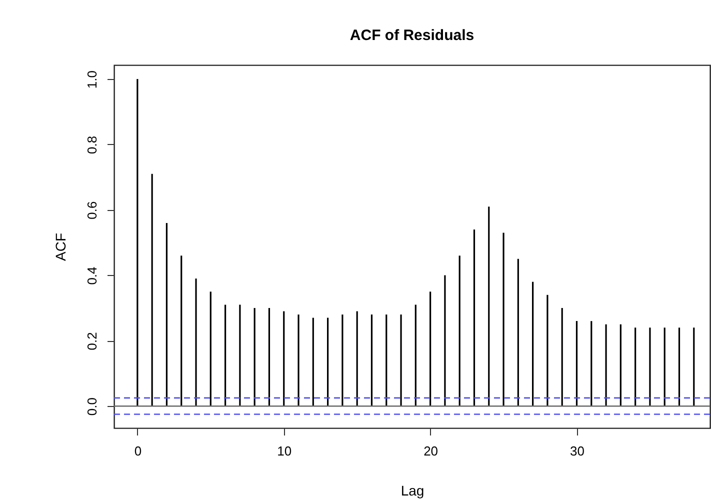 Image resolution: width=711 pixels, height=501 pixels. Describe the element at coordinates (412, 490) in the screenshot. I see `x-axis-title: Lag` at that location.